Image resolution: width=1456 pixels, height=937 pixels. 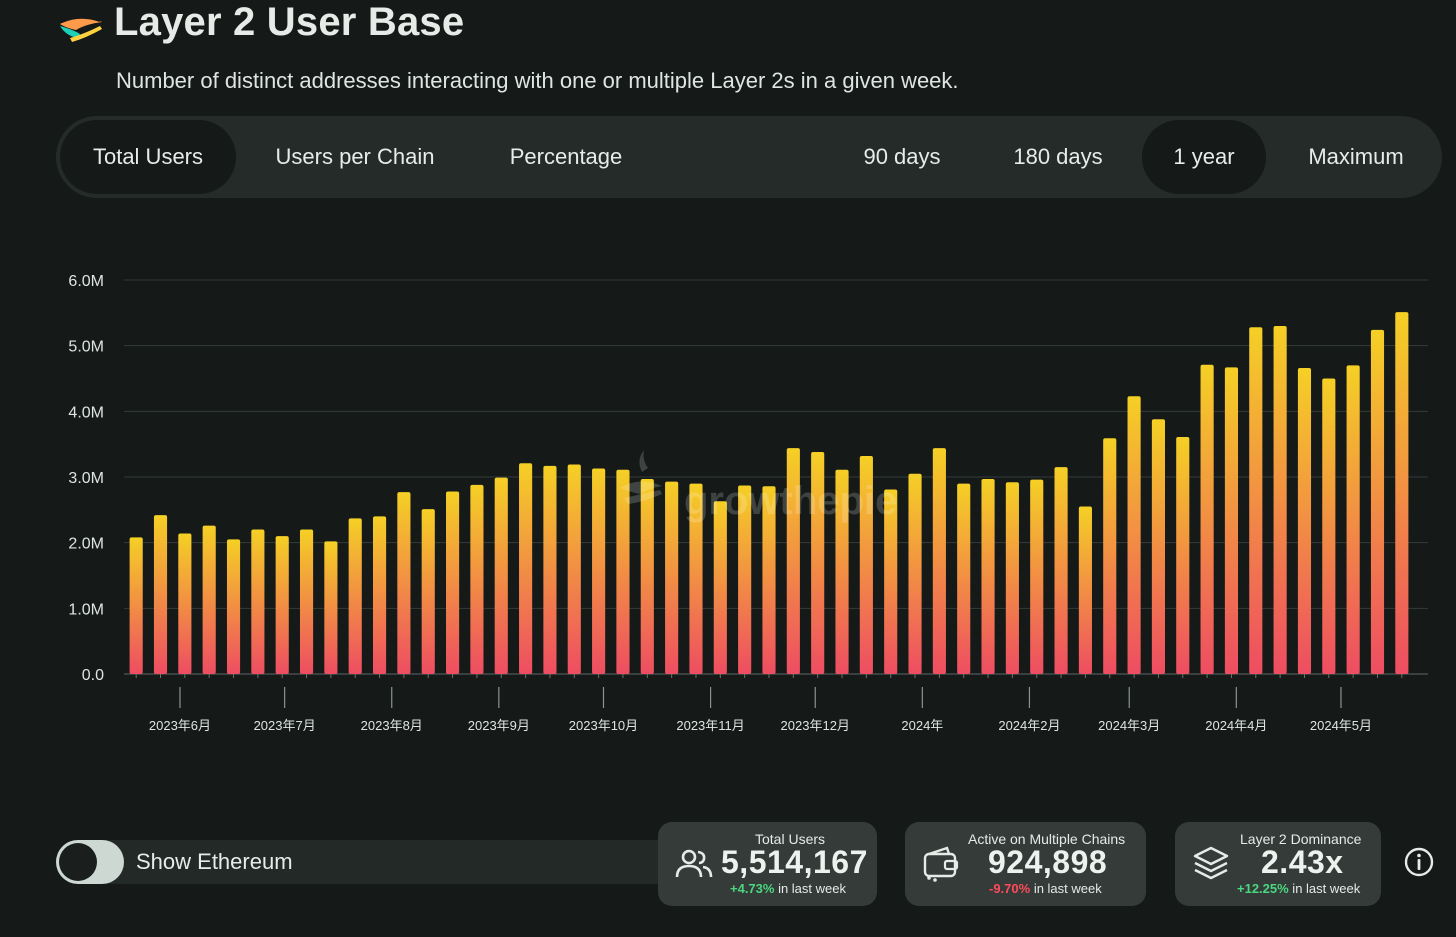 What do you see at coordinates (499, 725) in the screenshot?
I see `x-tick-label: 2023年9月` at bounding box center [499, 725].